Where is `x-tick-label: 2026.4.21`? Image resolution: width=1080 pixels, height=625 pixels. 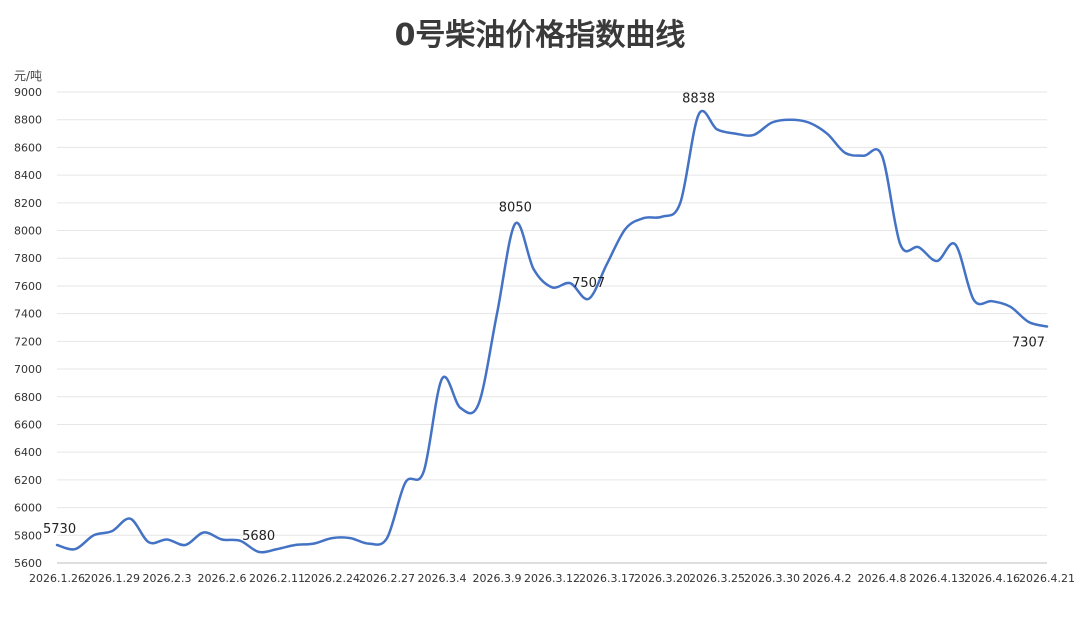 x-tick-label: 2026.4.21 is located at coordinates (1047, 578).